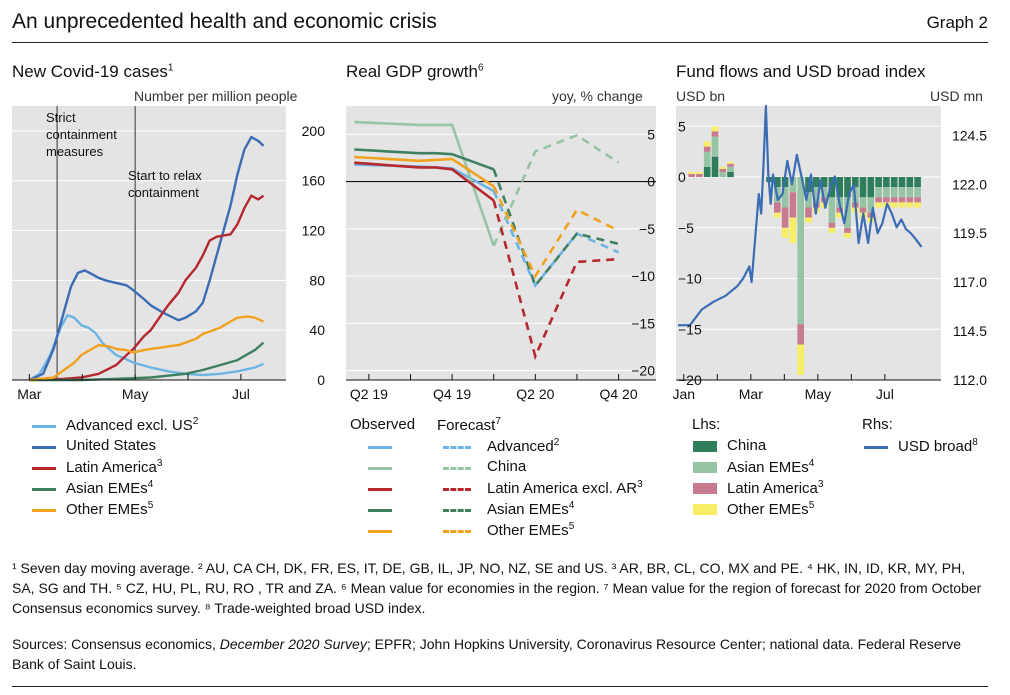 The image size is (1010, 695). Describe the element at coordinates (818, 394) in the screenshot. I see `panel3-x-tick-label: May` at that location.